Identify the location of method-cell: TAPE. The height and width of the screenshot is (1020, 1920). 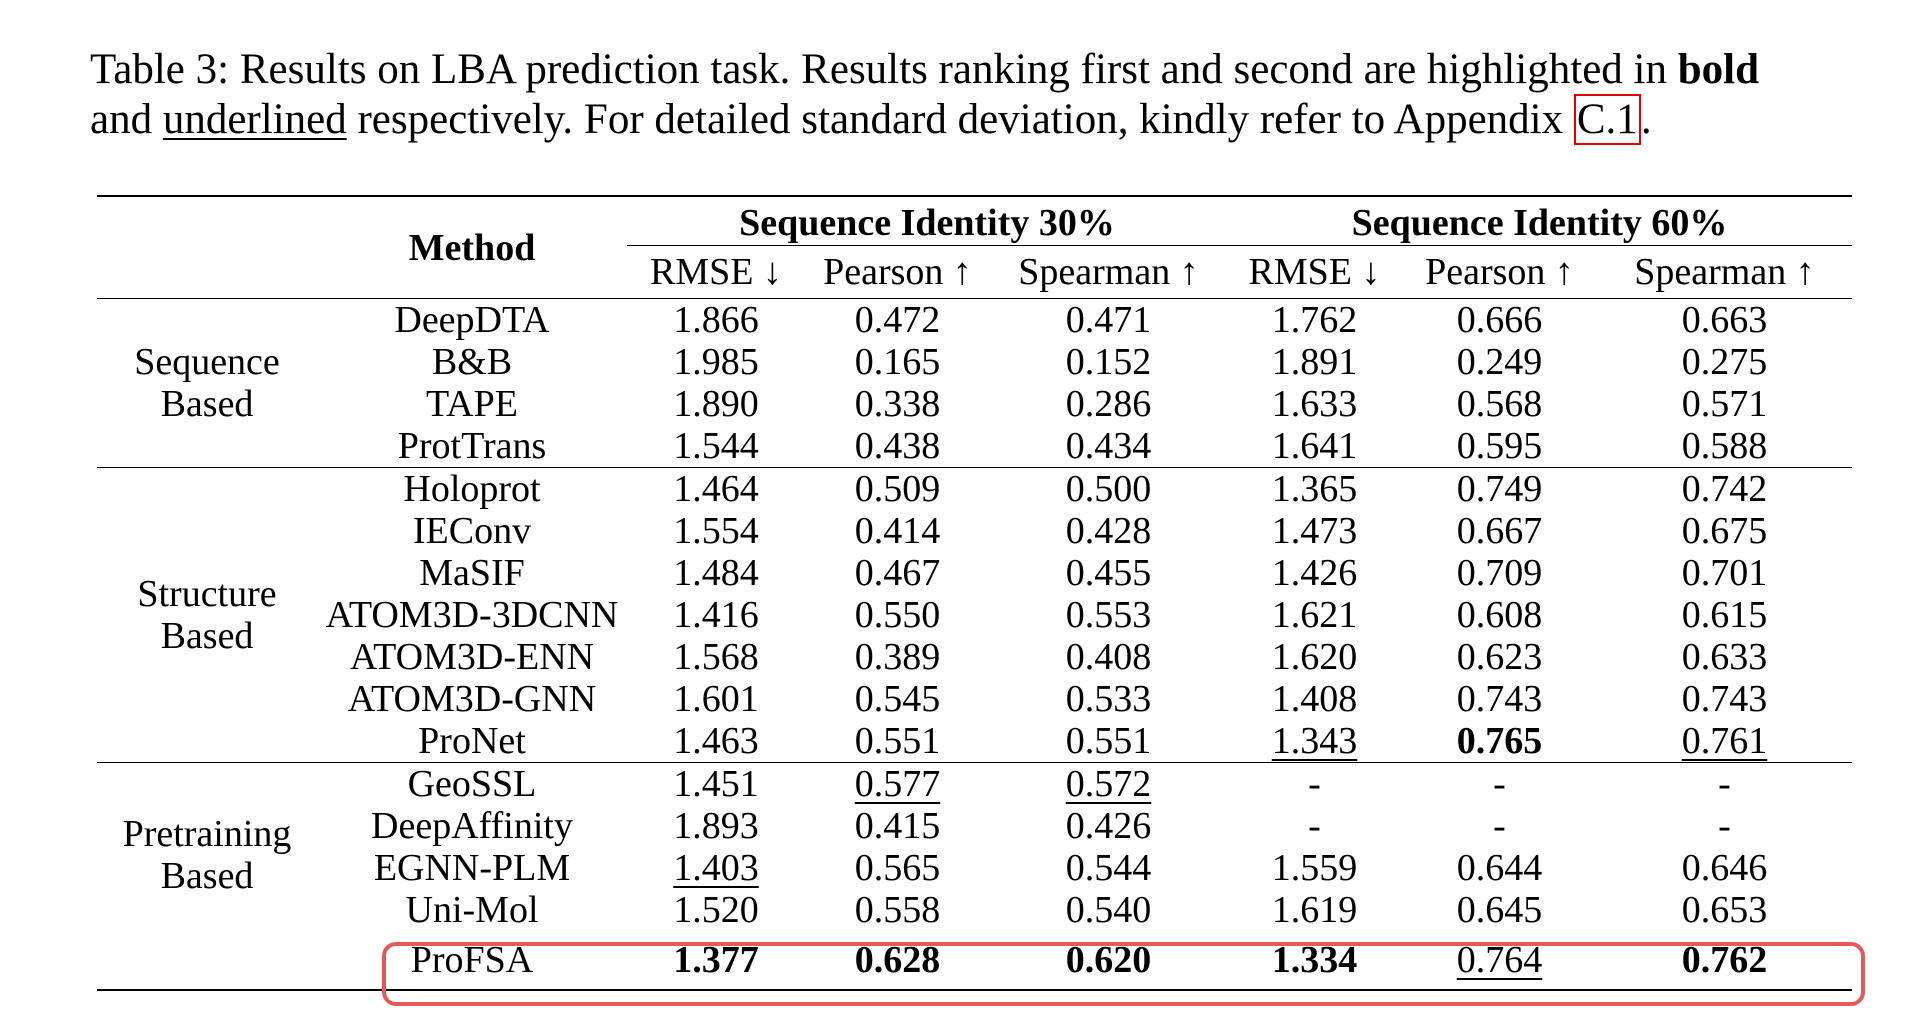
(472, 404).